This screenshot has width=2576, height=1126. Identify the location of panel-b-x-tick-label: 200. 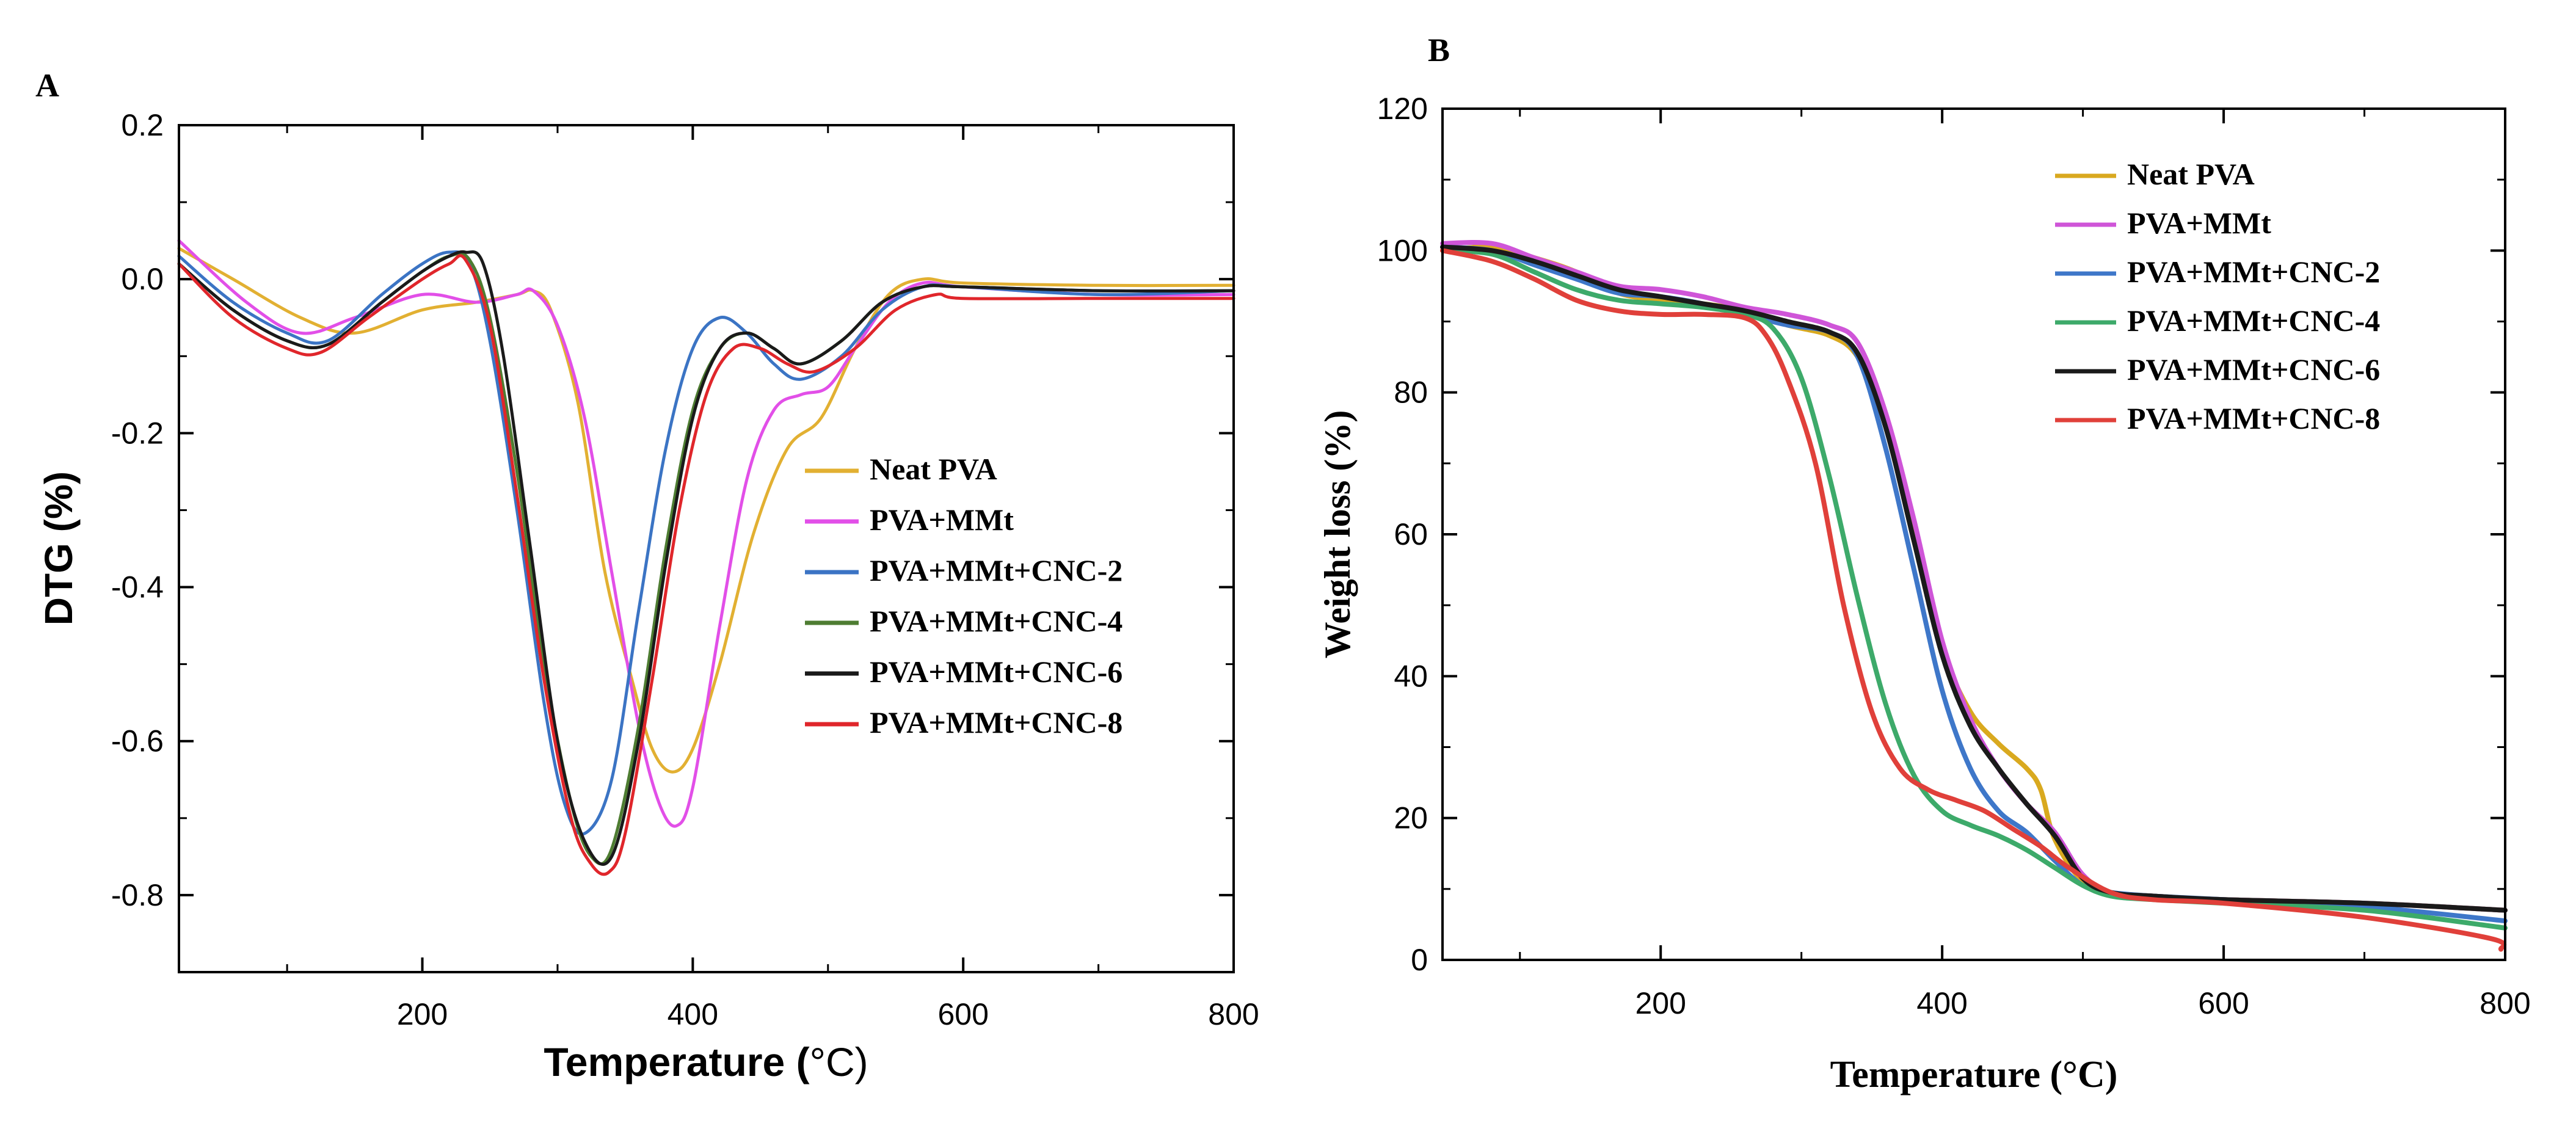
(1661, 1003).